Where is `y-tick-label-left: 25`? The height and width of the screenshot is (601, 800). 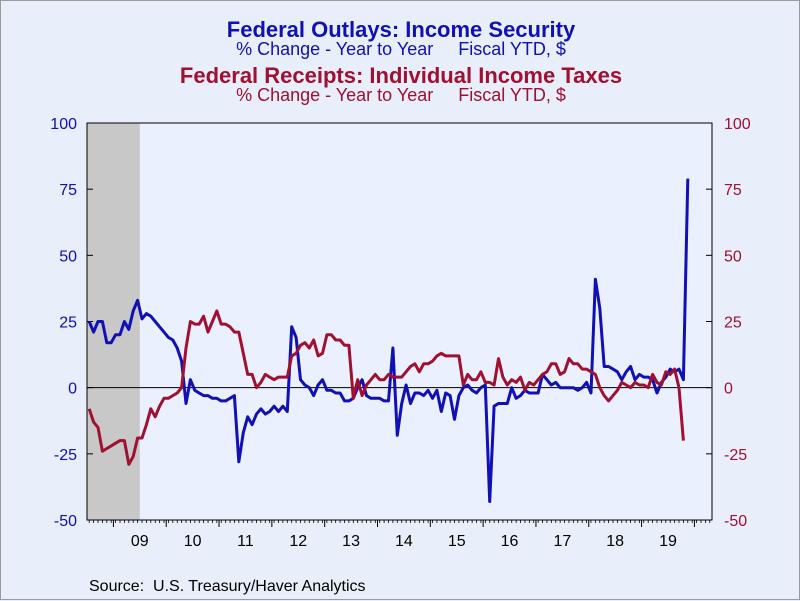
y-tick-label-left: 25 is located at coordinates (68, 323).